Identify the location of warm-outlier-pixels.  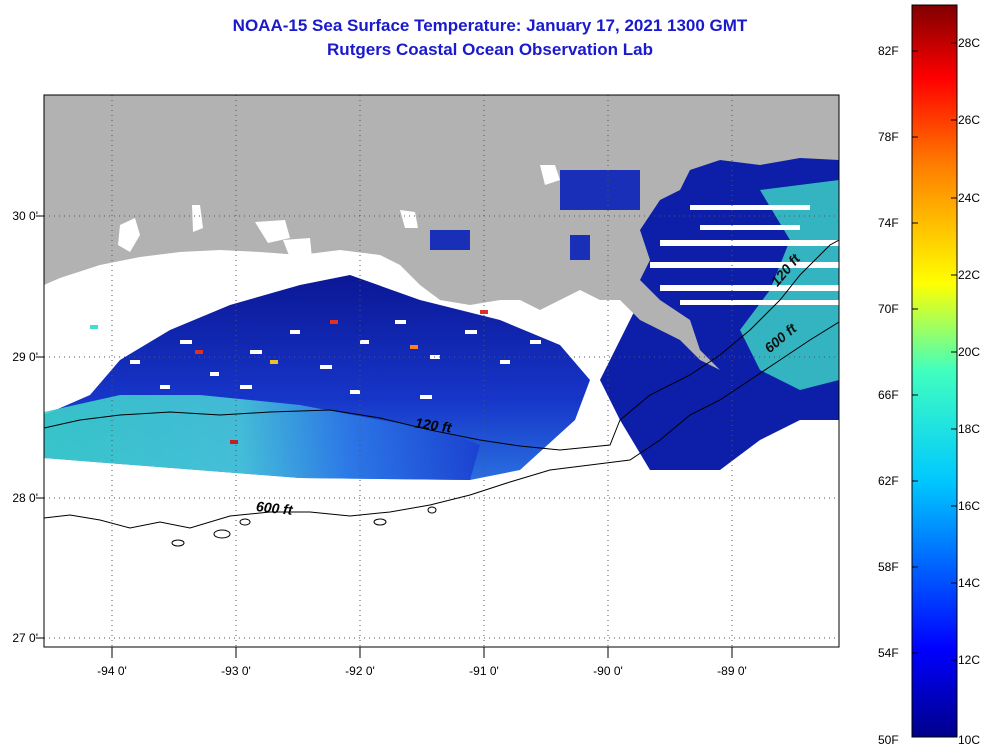
(289, 377).